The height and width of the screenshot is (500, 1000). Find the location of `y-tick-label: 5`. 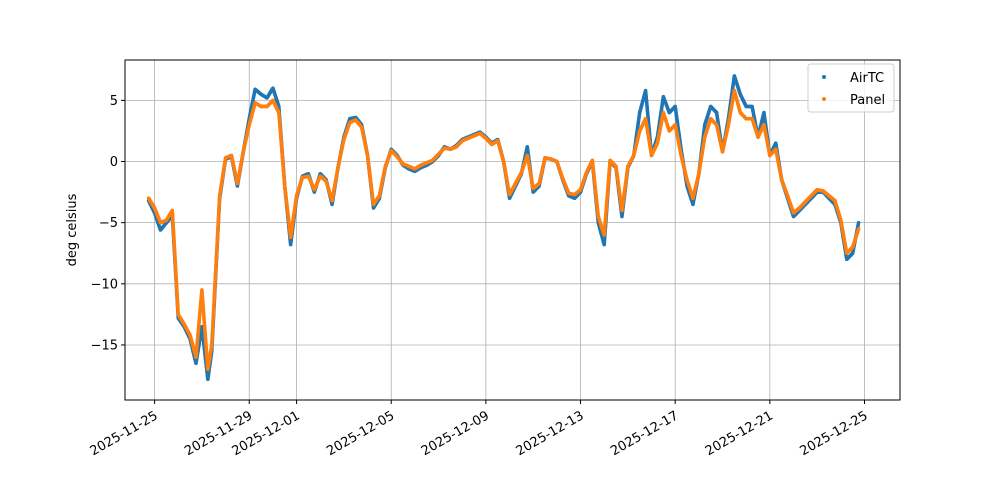

y-tick-label: 5 is located at coordinates (114, 101).